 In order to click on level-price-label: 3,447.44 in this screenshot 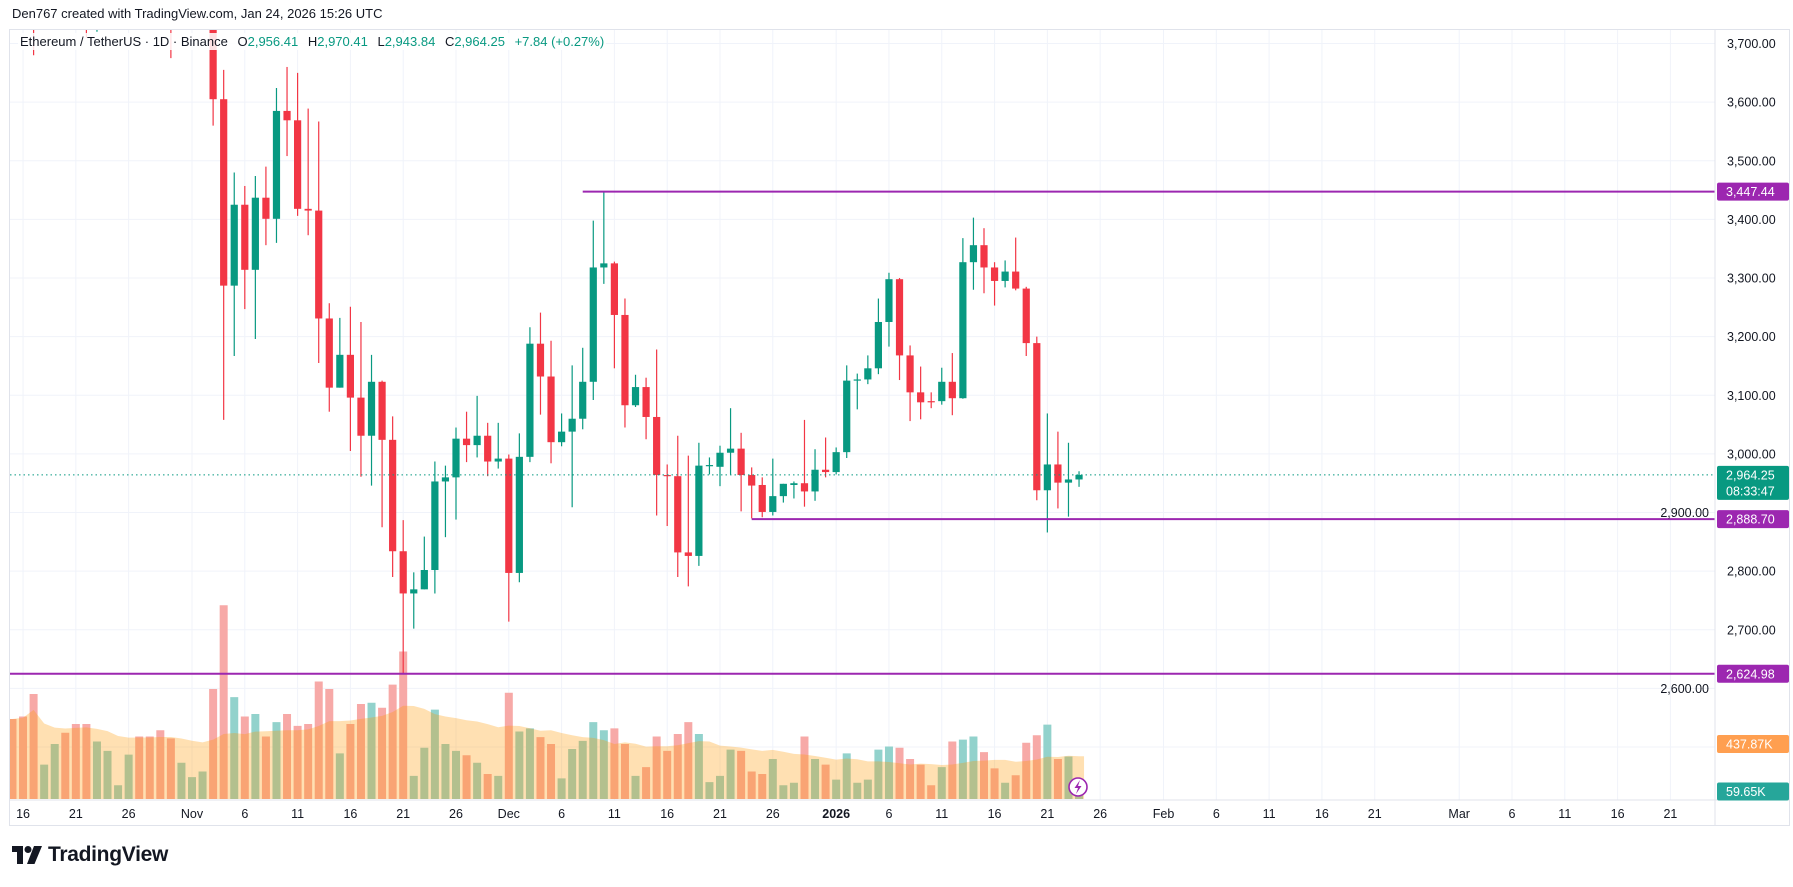, I will do `click(1753, 191)`.